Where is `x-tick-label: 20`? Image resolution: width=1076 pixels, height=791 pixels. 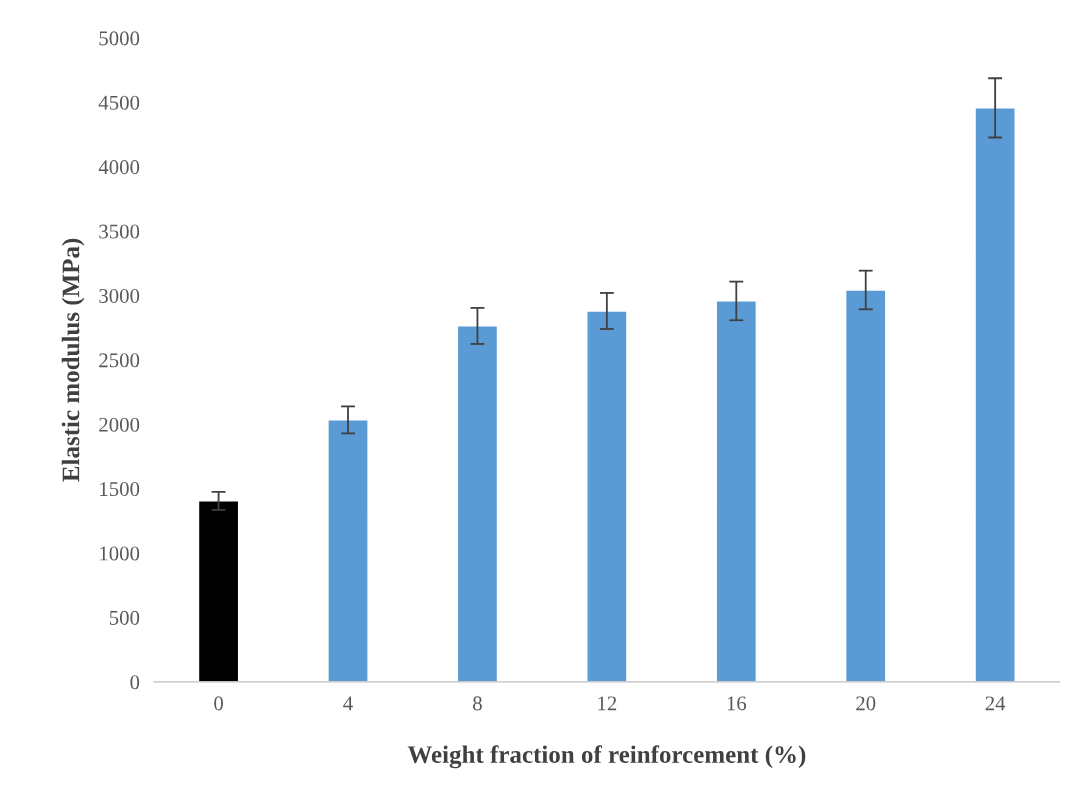
x-tick-label: 20 is located at coordinates (866, 703).